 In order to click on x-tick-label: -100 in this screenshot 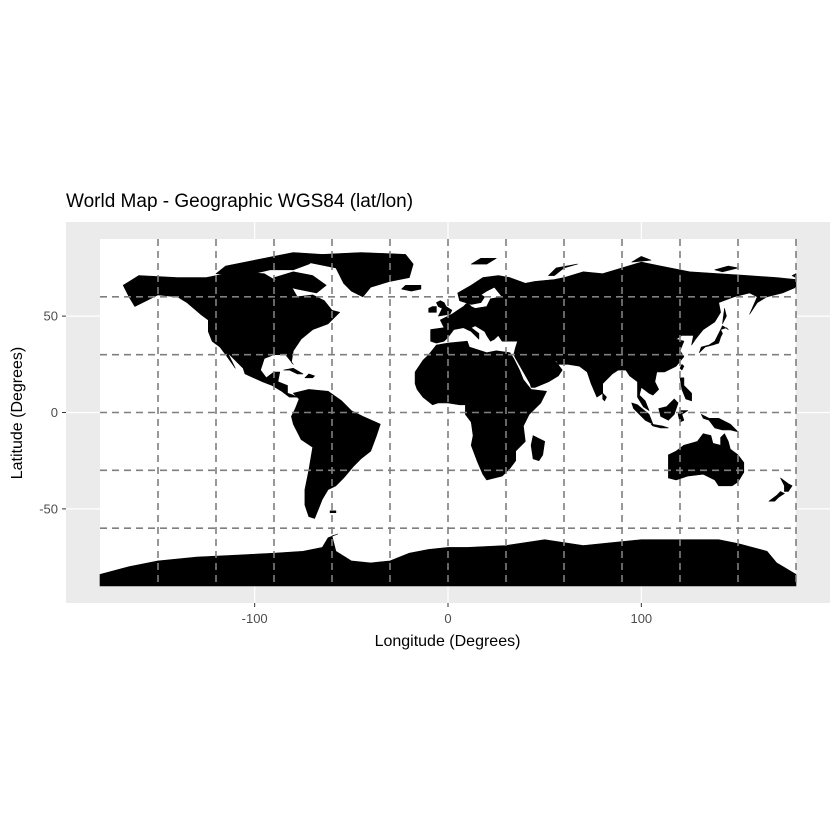, I will do `click(255, 618)`.